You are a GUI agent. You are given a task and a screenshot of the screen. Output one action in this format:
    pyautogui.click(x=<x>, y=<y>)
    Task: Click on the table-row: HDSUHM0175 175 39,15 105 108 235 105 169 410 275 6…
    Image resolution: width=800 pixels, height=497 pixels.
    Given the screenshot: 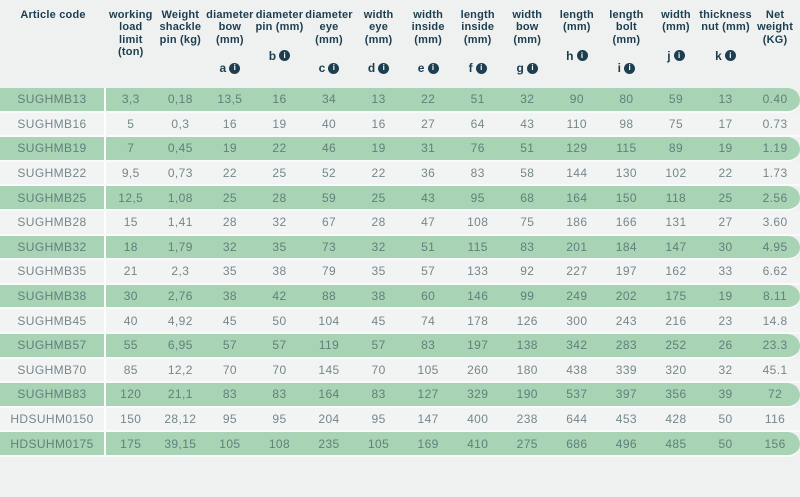 What is the action you would take?
    pyautogui.click(x=400, y=444)
    